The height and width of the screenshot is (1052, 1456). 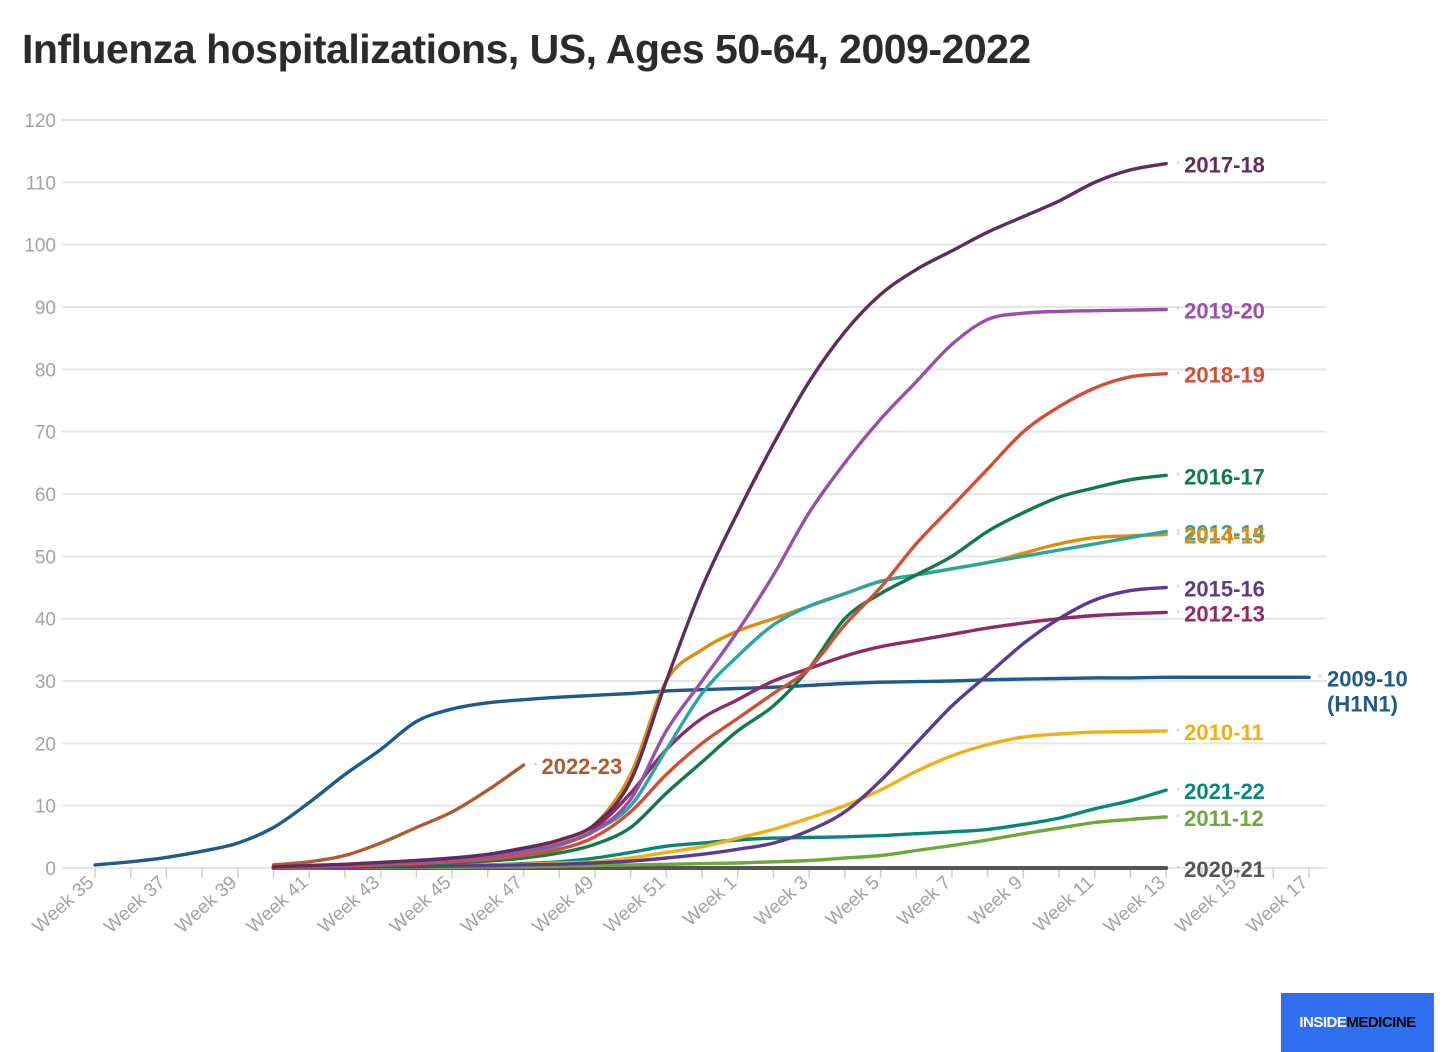 What do you see at coordinates (1224, 613) in the screenshot?
I see `series-label-2012-13: 2012-13` at bounding box center [1224, 613].